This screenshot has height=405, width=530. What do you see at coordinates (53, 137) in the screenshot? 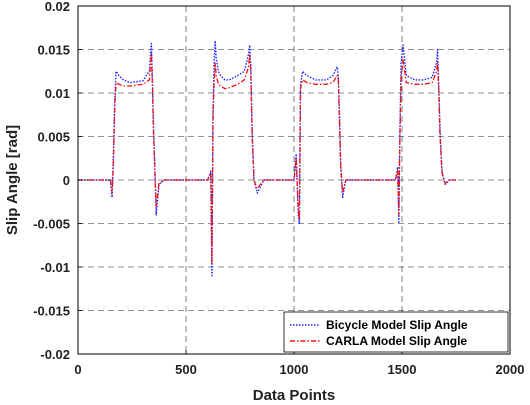
I see `y-tick-label: 0.005` at bounding box center [53, 137].